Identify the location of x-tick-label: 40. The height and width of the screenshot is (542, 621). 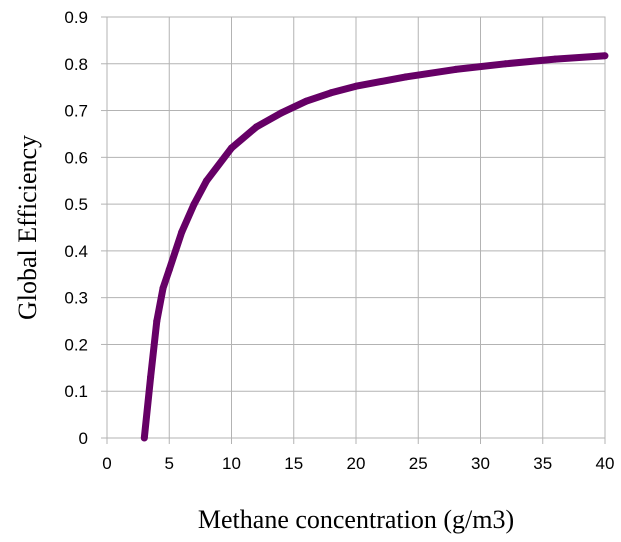
(605, 463).